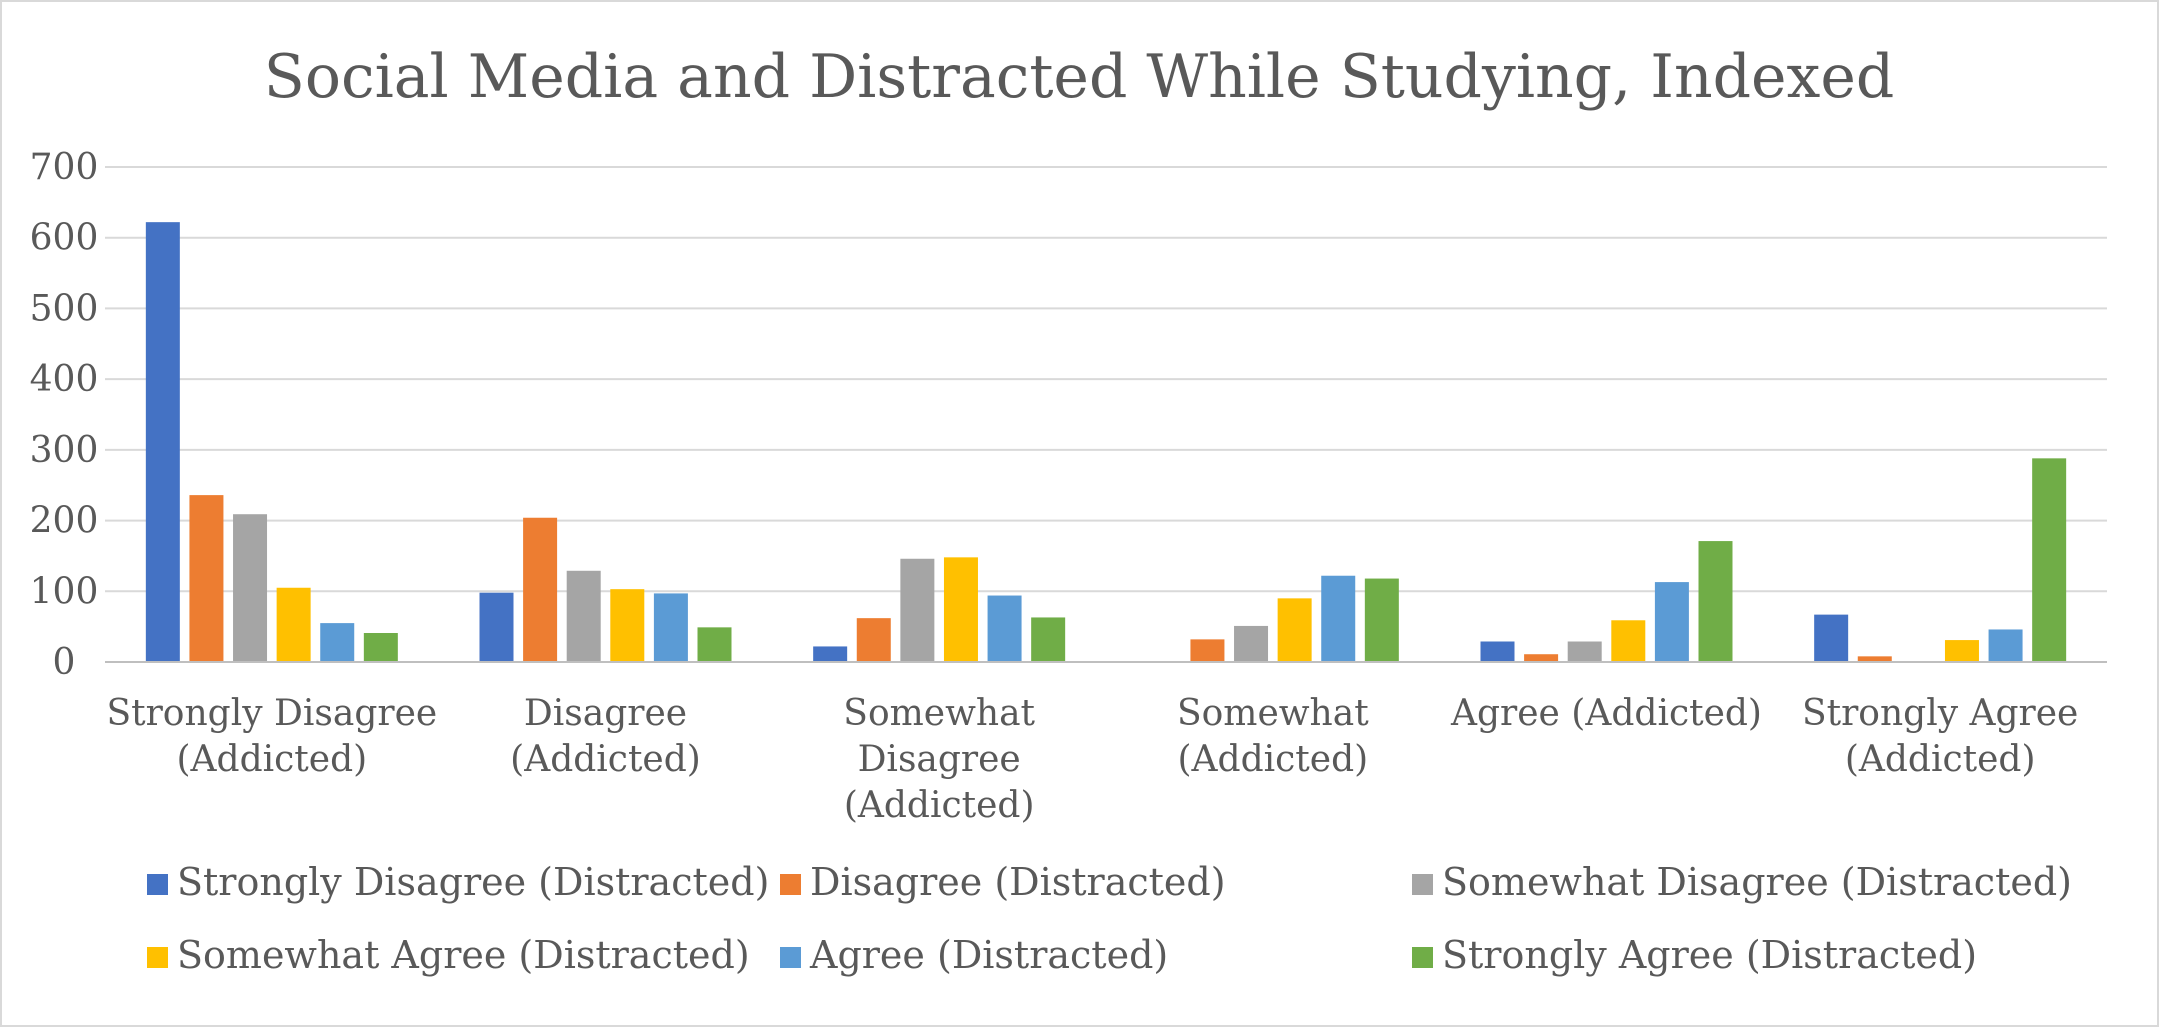 The height and width of the screenshot is (1027, 2159). I want to click on legend-item: Strongly Agree (Distracted), so click(1694, 955).